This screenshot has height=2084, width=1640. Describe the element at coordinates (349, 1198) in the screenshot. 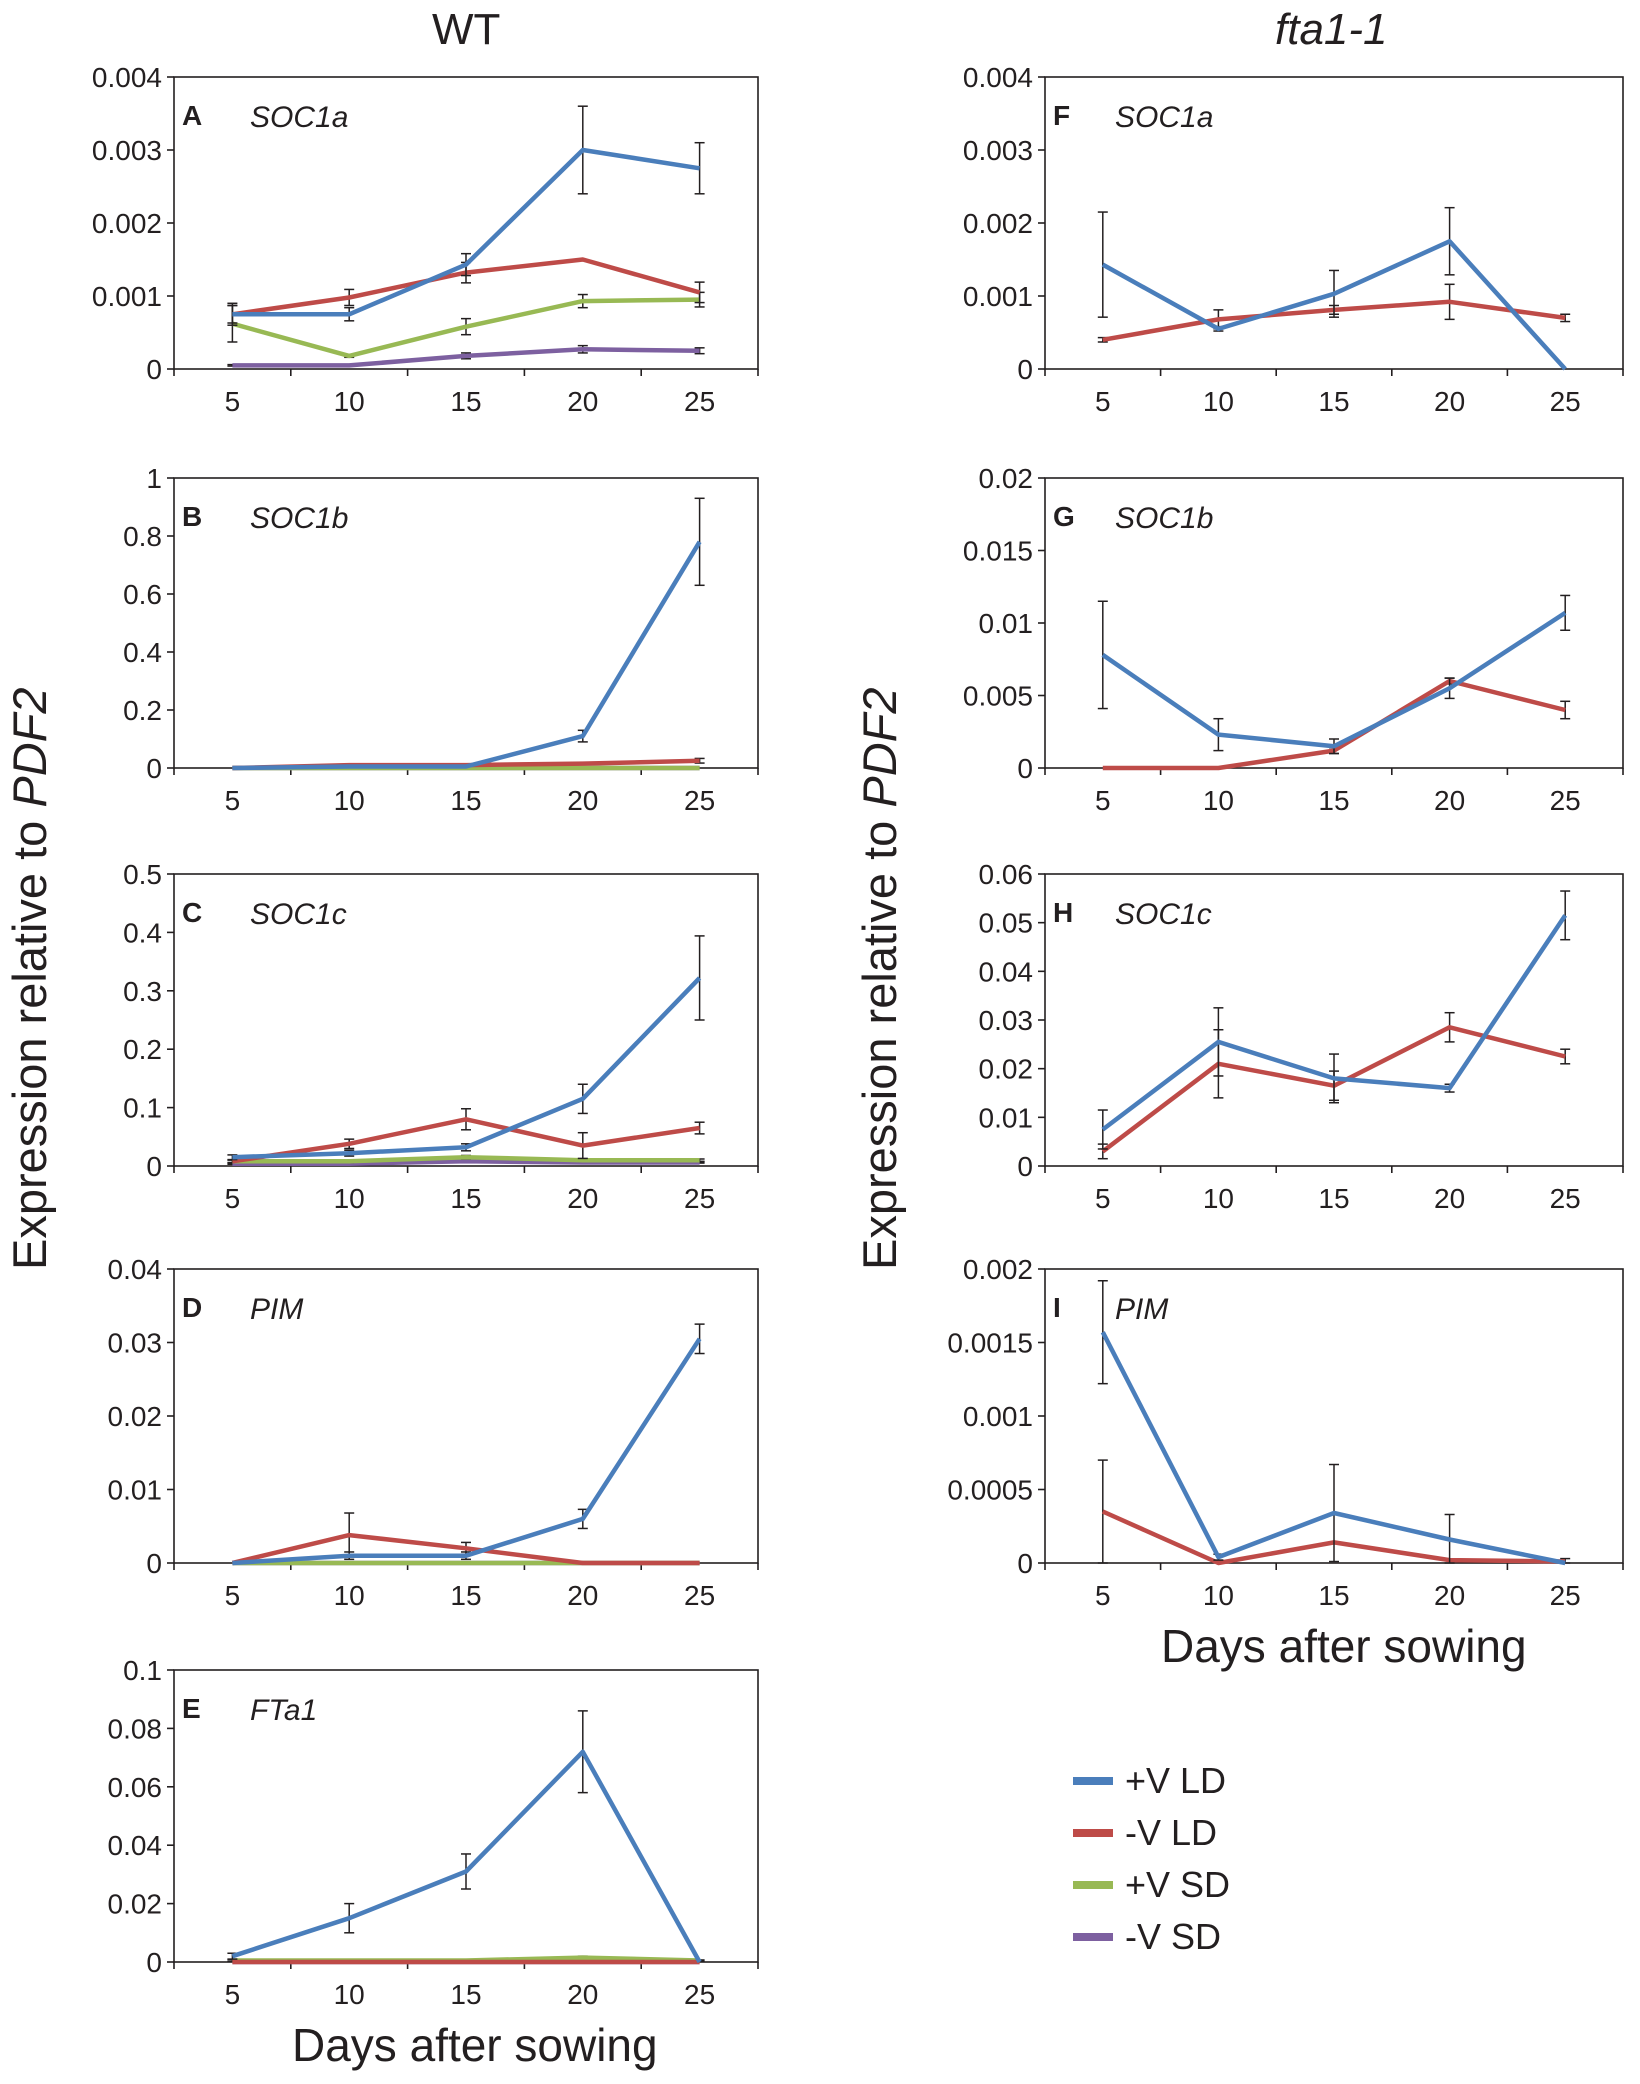

I see `x-tick-label-c: 10` at that location.